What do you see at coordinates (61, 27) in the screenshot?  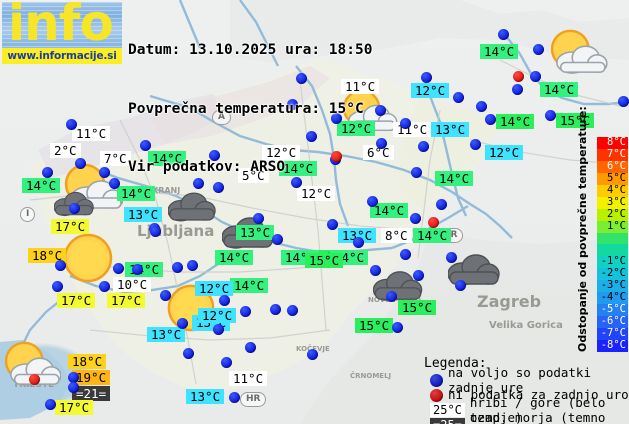 I see `logo-wordmark: info` at bounding box center [61, 27].